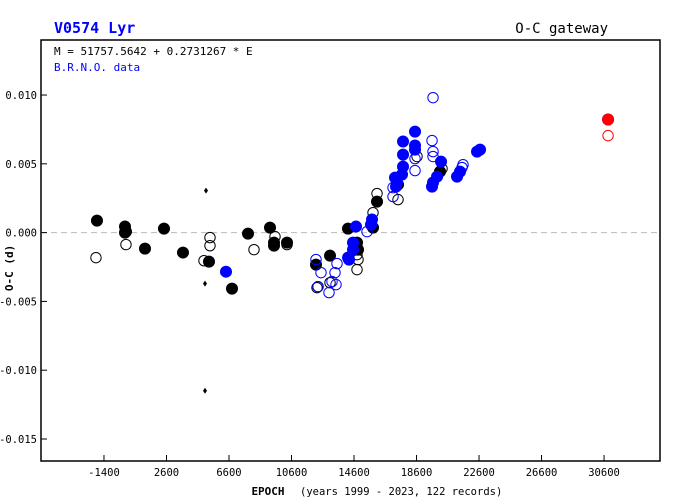  Describe the element at coordinates (292, 473) in the screenshot. I see `x-tick-label: 10600` at that location.